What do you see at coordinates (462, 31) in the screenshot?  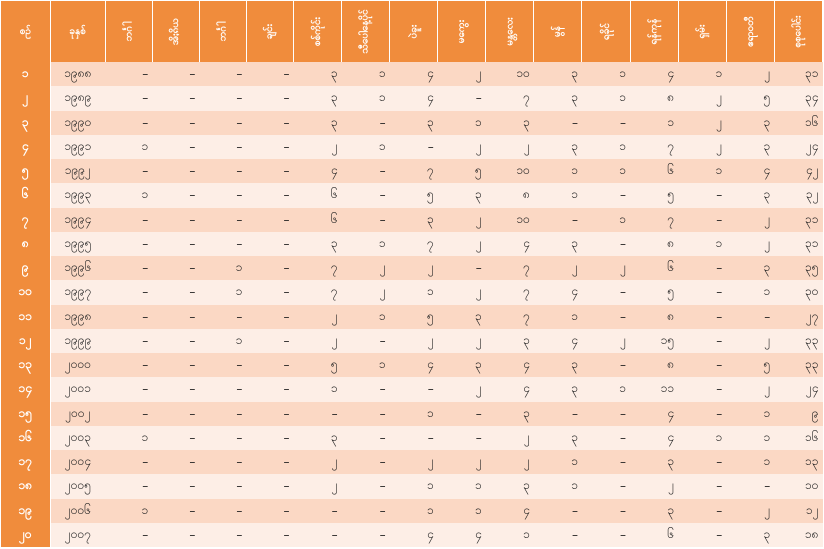 I see `header-cell: မကွေး` at bounding box center [462, 31].